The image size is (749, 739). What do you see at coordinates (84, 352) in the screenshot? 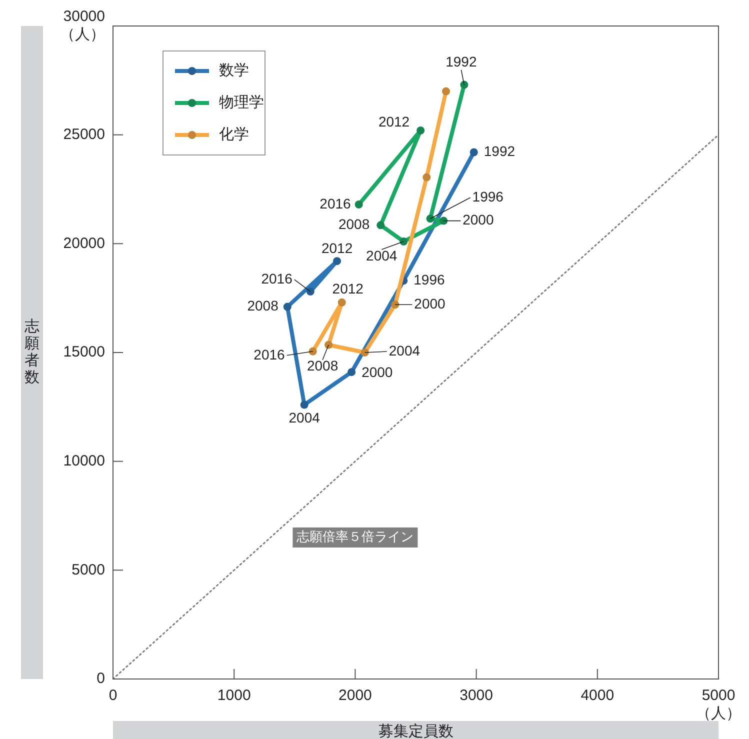
I see `y-tick-label: 15000` at bounding box center [84, 352].